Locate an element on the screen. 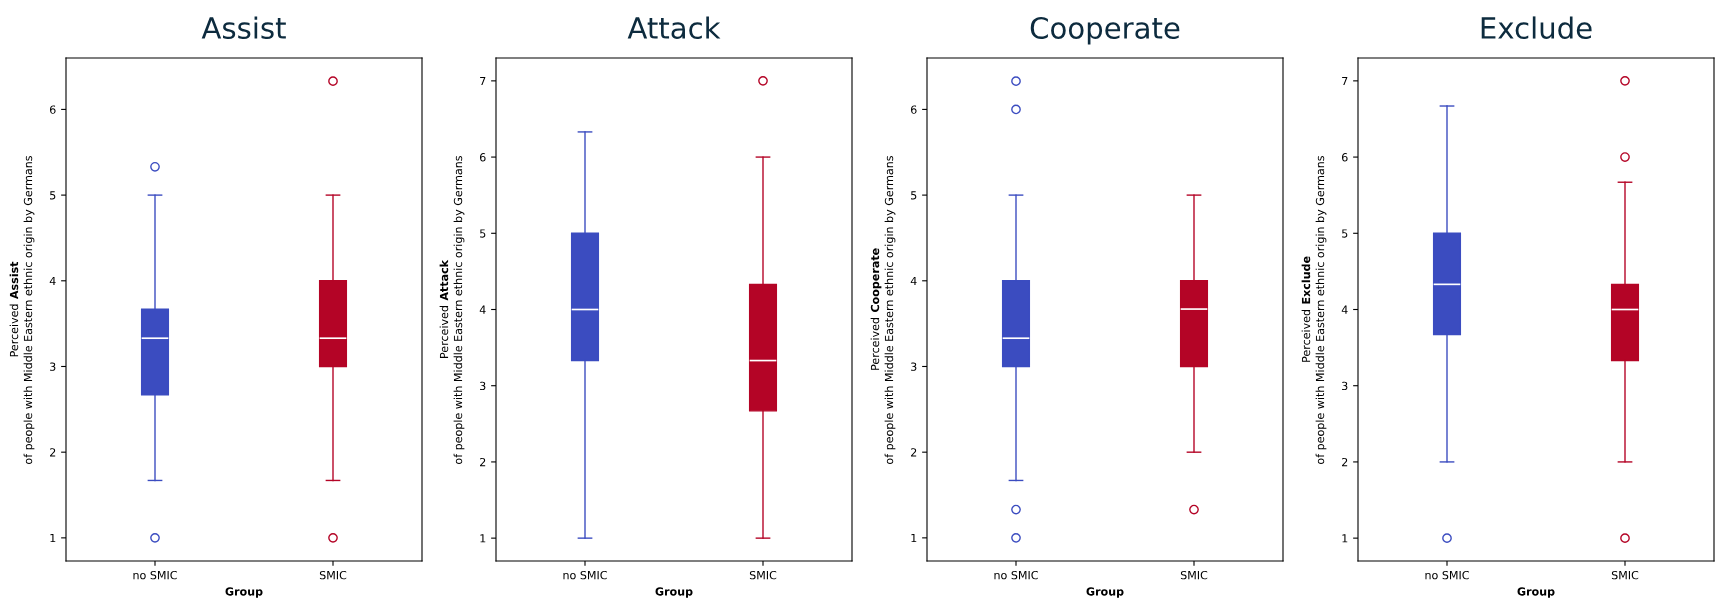 This screenshot has height=608, width=1715. chart-title: Assist is located at coordinates (243, 27).